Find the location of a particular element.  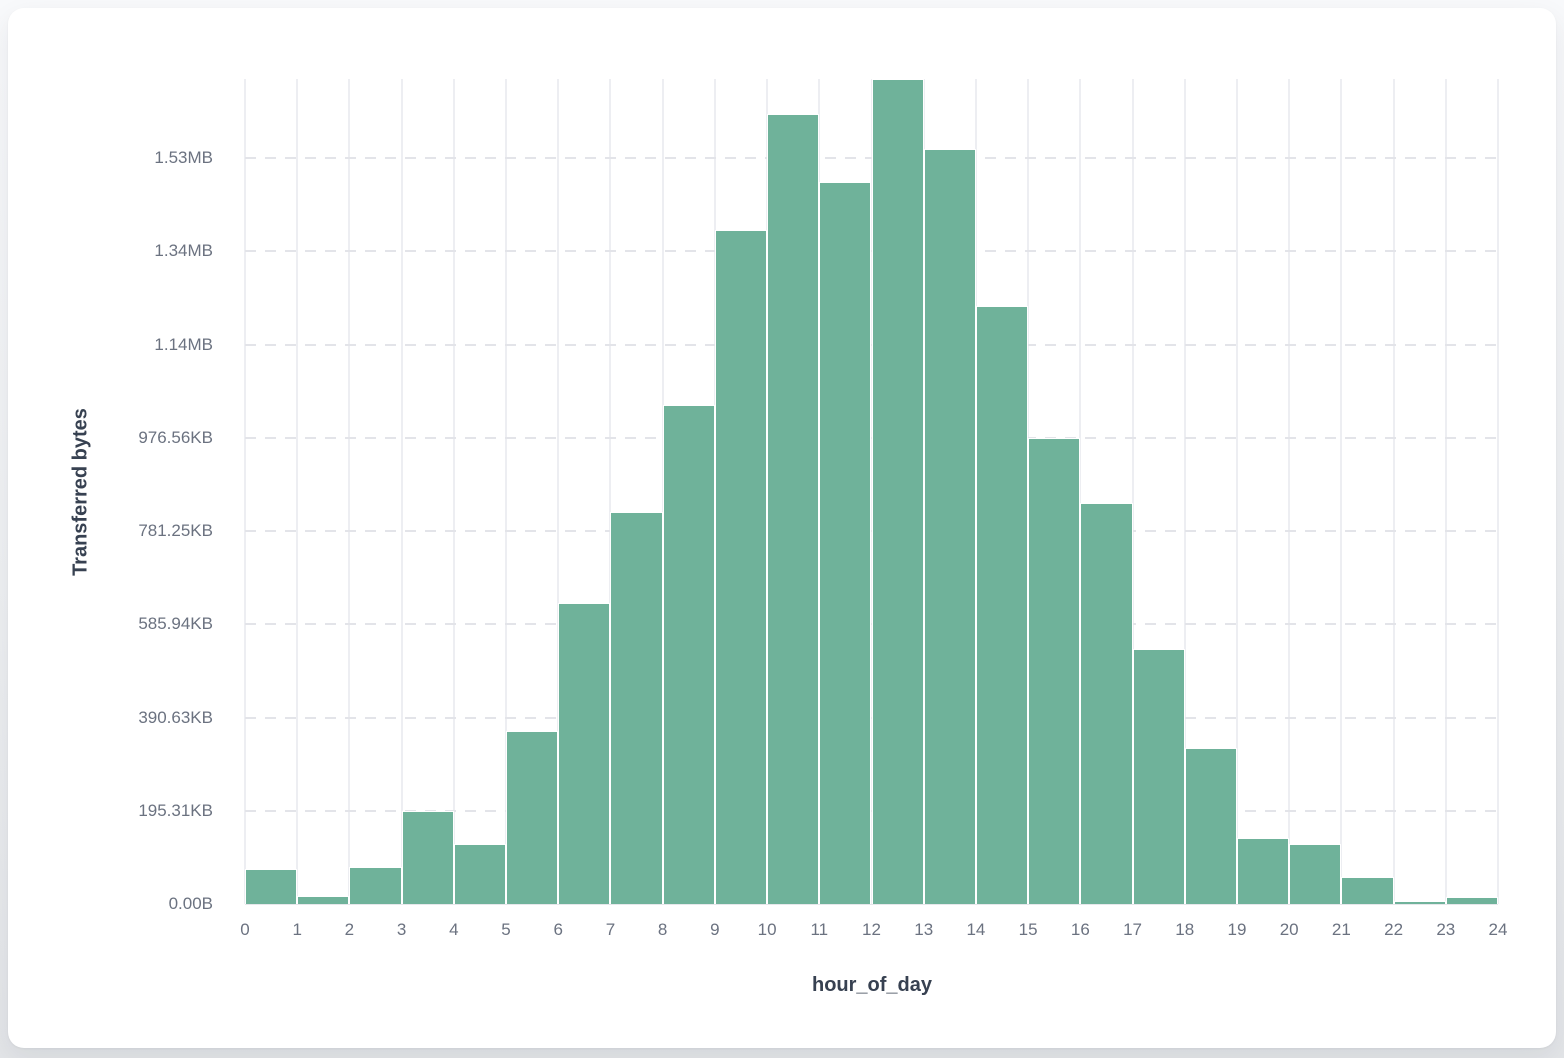

y-axis-tick-label: 585.94KB is located at coordinates (175, 624).